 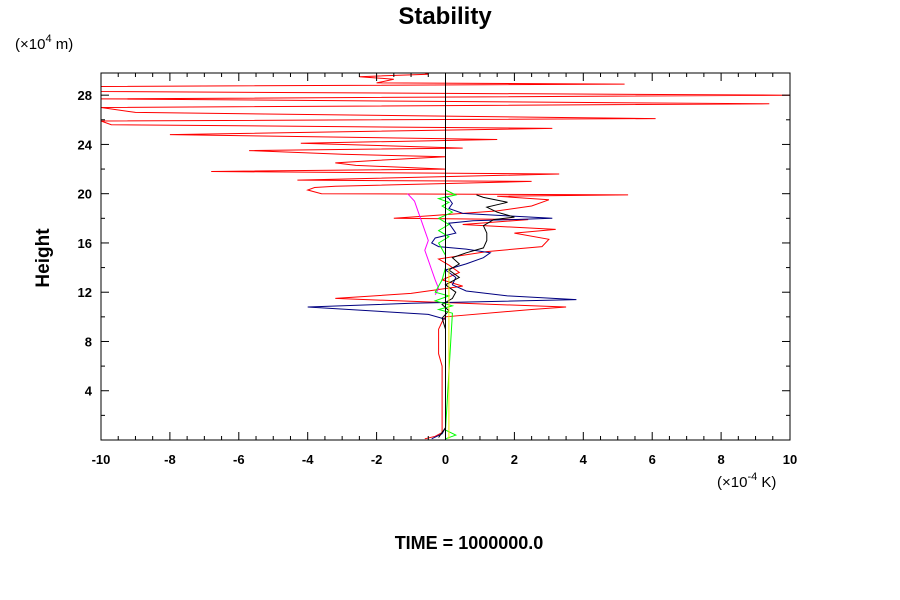 I want to click on x-tick-label: -8, so click(x=170, y=459).